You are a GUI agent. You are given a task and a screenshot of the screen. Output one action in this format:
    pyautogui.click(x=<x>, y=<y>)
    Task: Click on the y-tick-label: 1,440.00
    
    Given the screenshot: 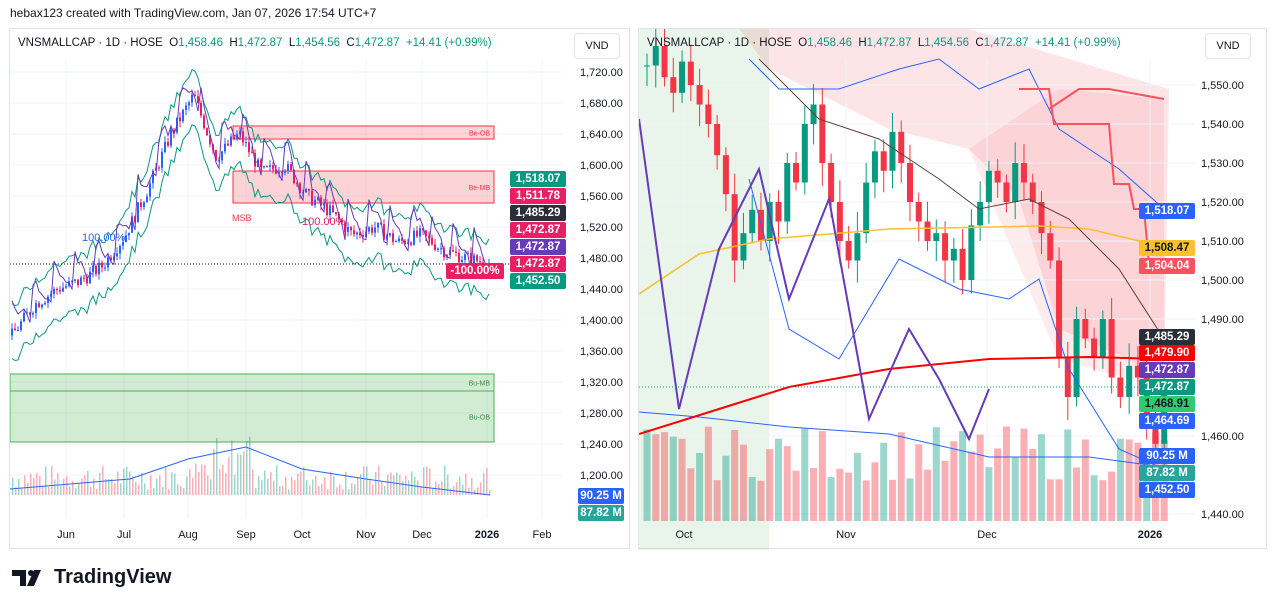 What is the action you would take?
    pyautogui.click(x=601, y=290)
    